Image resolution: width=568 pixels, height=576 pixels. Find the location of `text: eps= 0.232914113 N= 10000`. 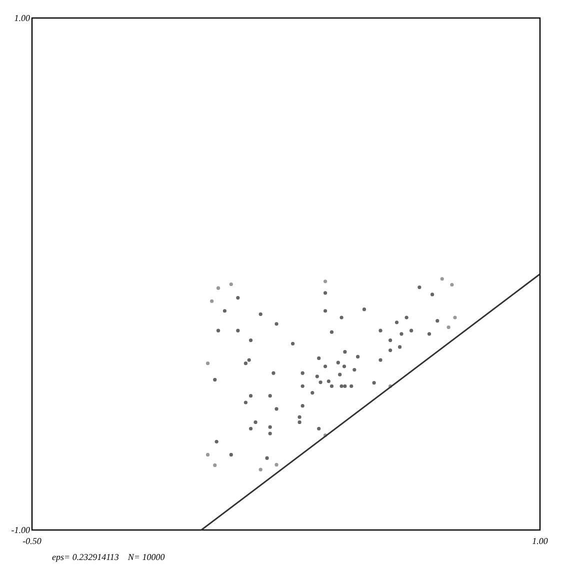

text: eps= 0.232914113 N= 10000 is located at coordinates (109, 557).